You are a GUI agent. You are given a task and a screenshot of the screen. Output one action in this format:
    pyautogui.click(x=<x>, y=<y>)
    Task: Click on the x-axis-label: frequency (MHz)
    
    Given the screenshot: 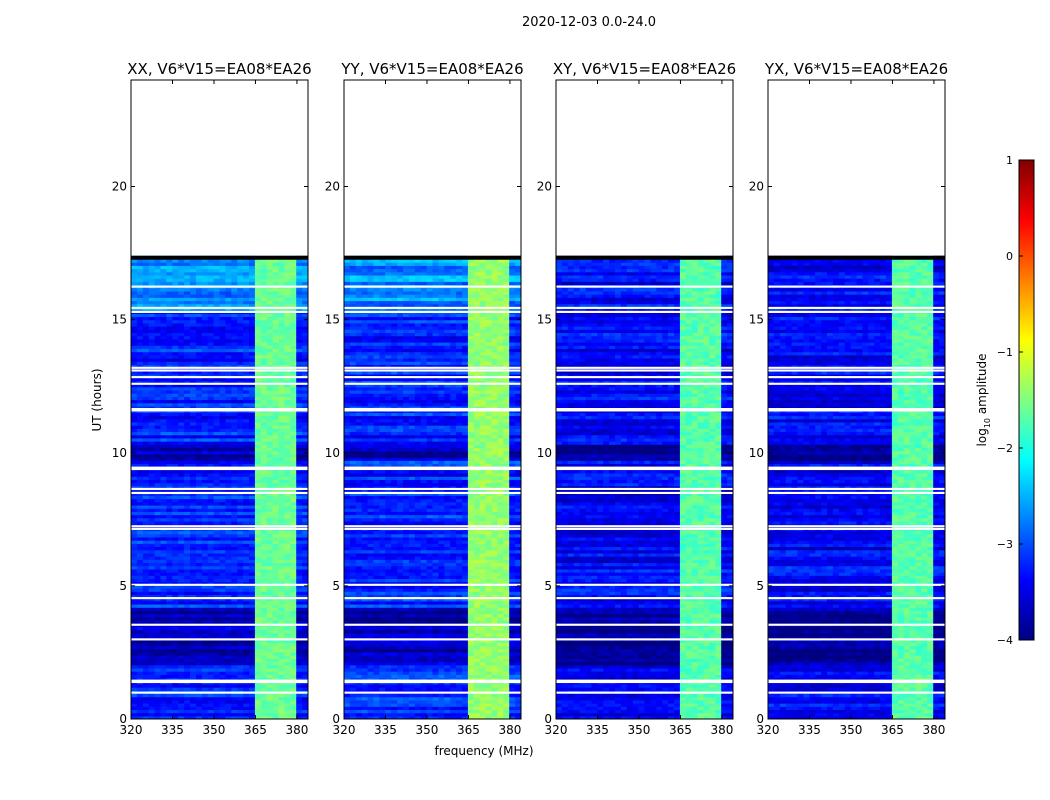 What is the action you would take?
    pyautogui.click(x=483, y=751)
    